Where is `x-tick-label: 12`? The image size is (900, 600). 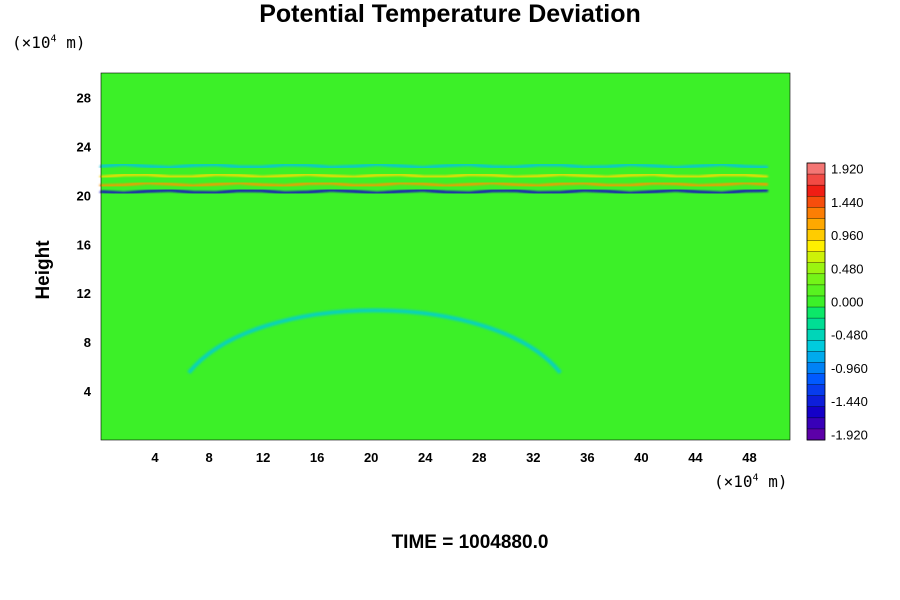 x-tick-label: 12 is located at coordinates (263, 457).